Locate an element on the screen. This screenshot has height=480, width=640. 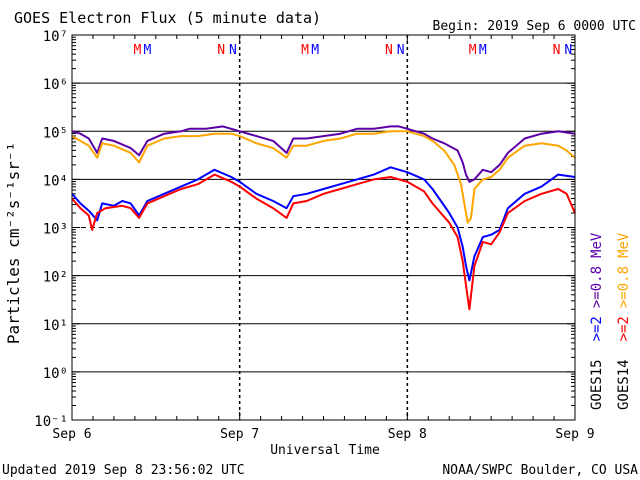
legend-column-1: GOES14 >=2 >=0.8 MeV is located at coordinates (624, 321).